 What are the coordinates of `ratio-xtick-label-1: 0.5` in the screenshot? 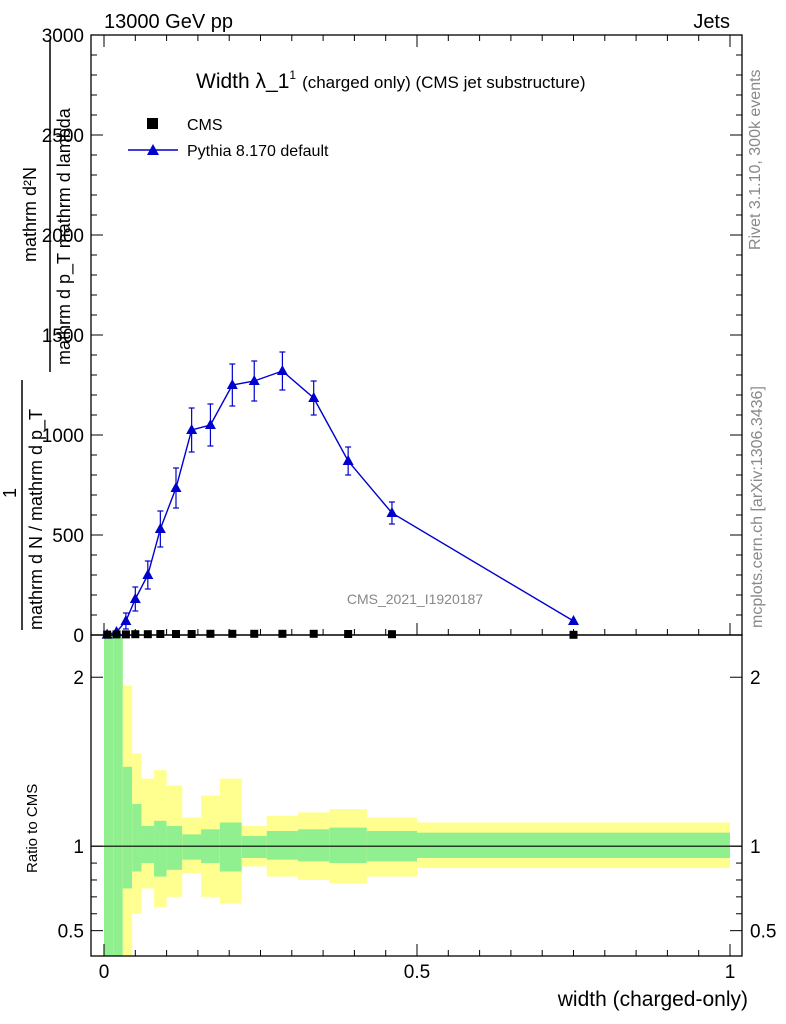 It's located at (417, 972).